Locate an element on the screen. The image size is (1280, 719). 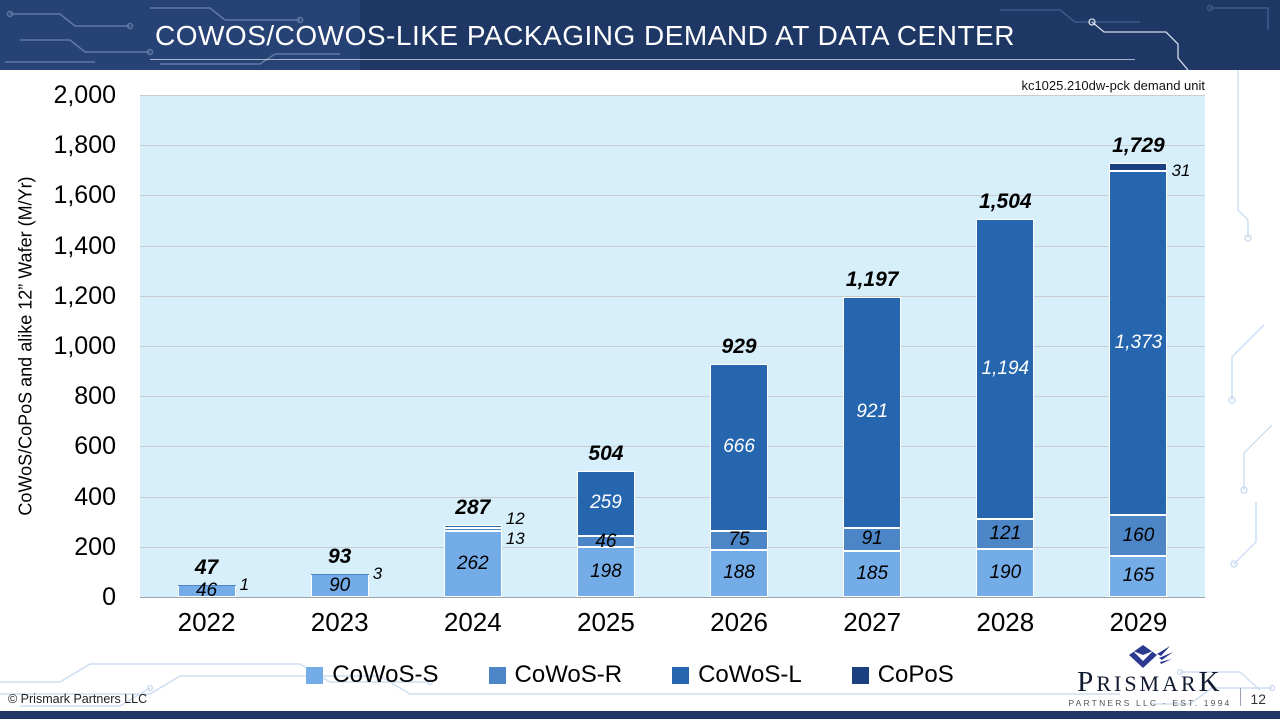
y-tick-label: 1,400 is located at coordinates (84, 245).